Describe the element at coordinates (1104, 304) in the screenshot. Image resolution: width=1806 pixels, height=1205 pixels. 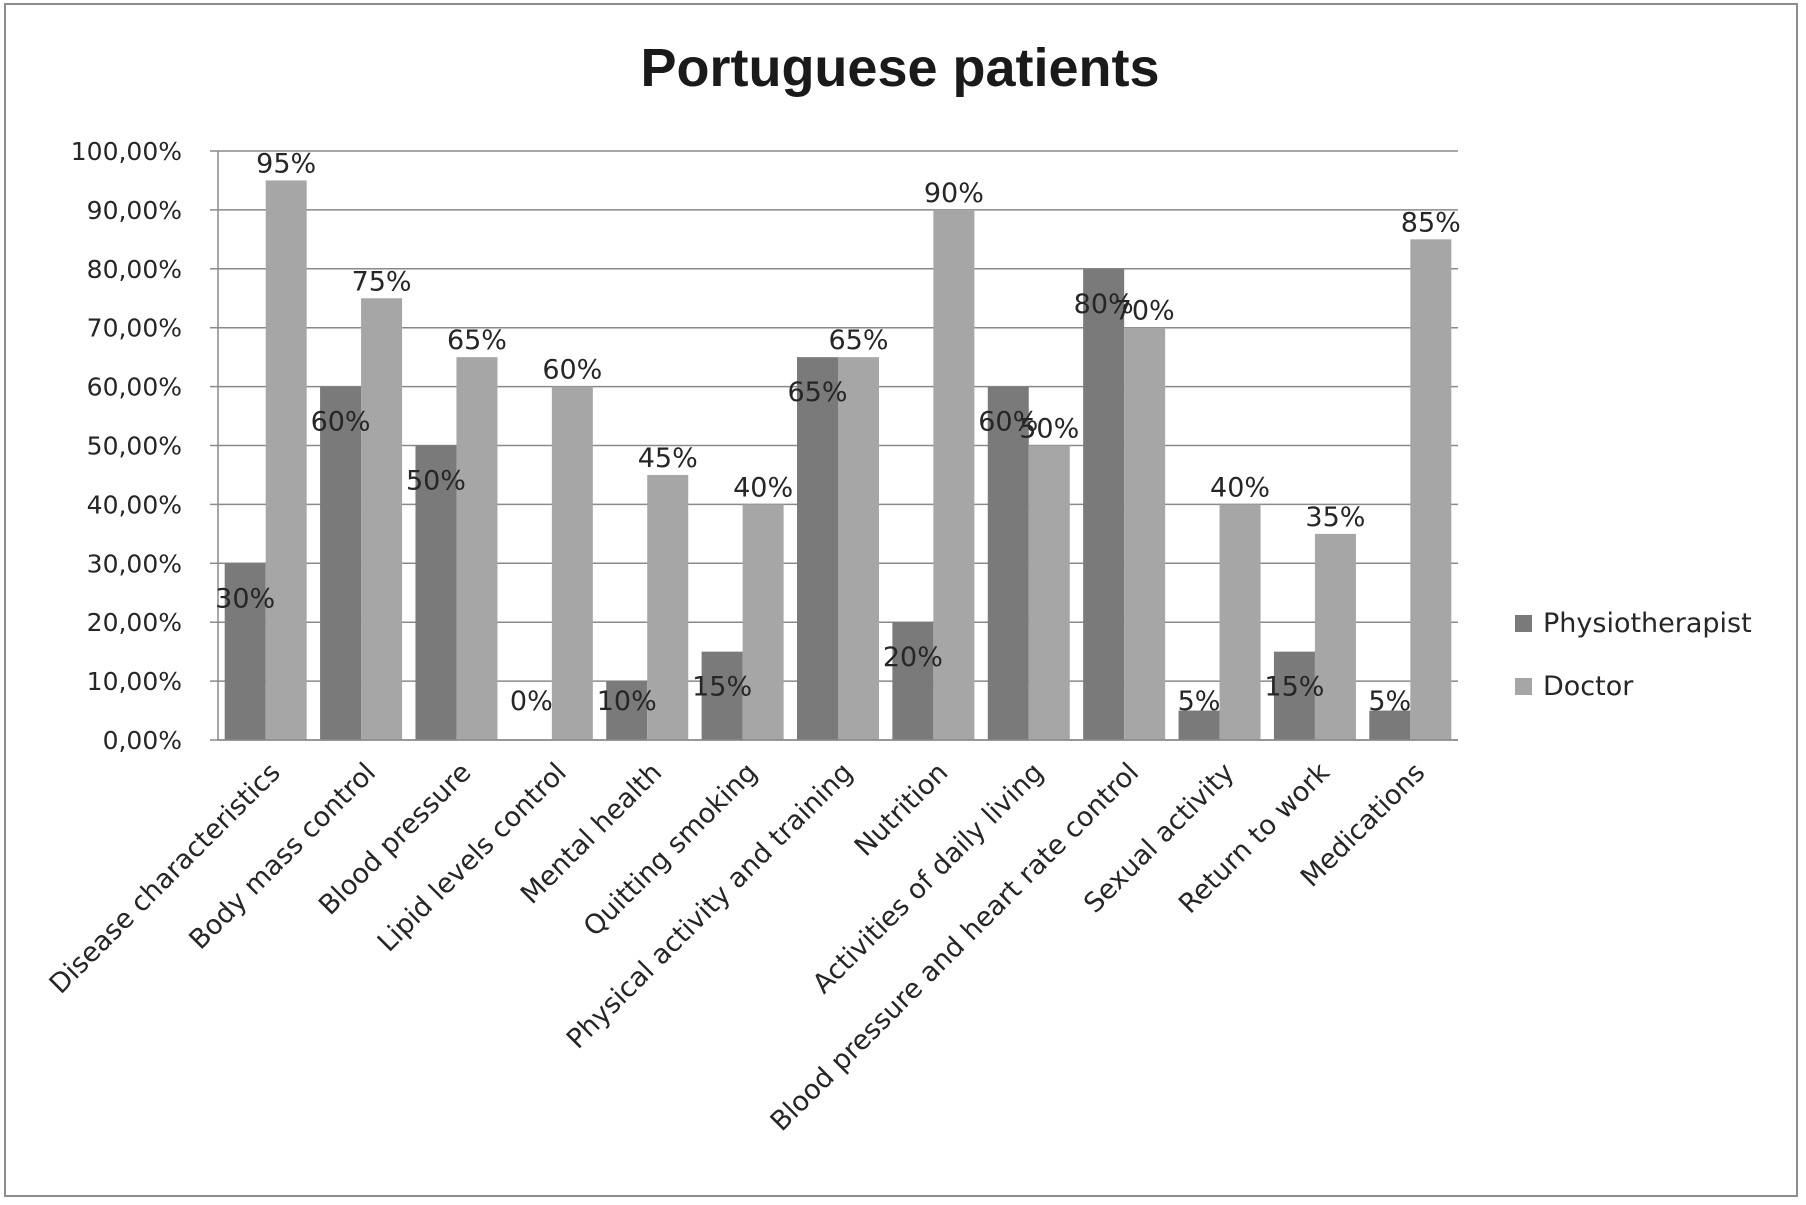
I see `data-label-physiotherapist: 80%` at that location.